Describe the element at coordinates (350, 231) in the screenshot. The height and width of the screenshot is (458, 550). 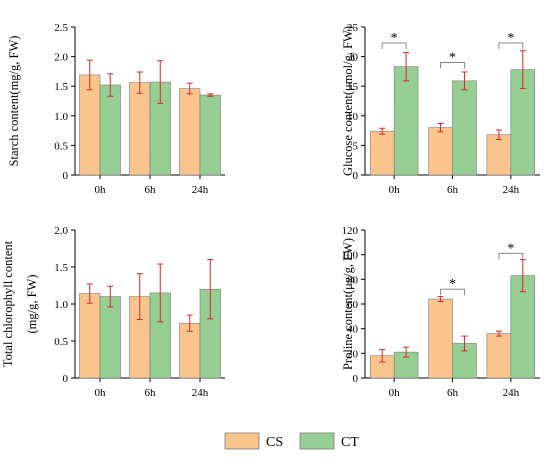
I see `y-tick-label: 120` at that location.